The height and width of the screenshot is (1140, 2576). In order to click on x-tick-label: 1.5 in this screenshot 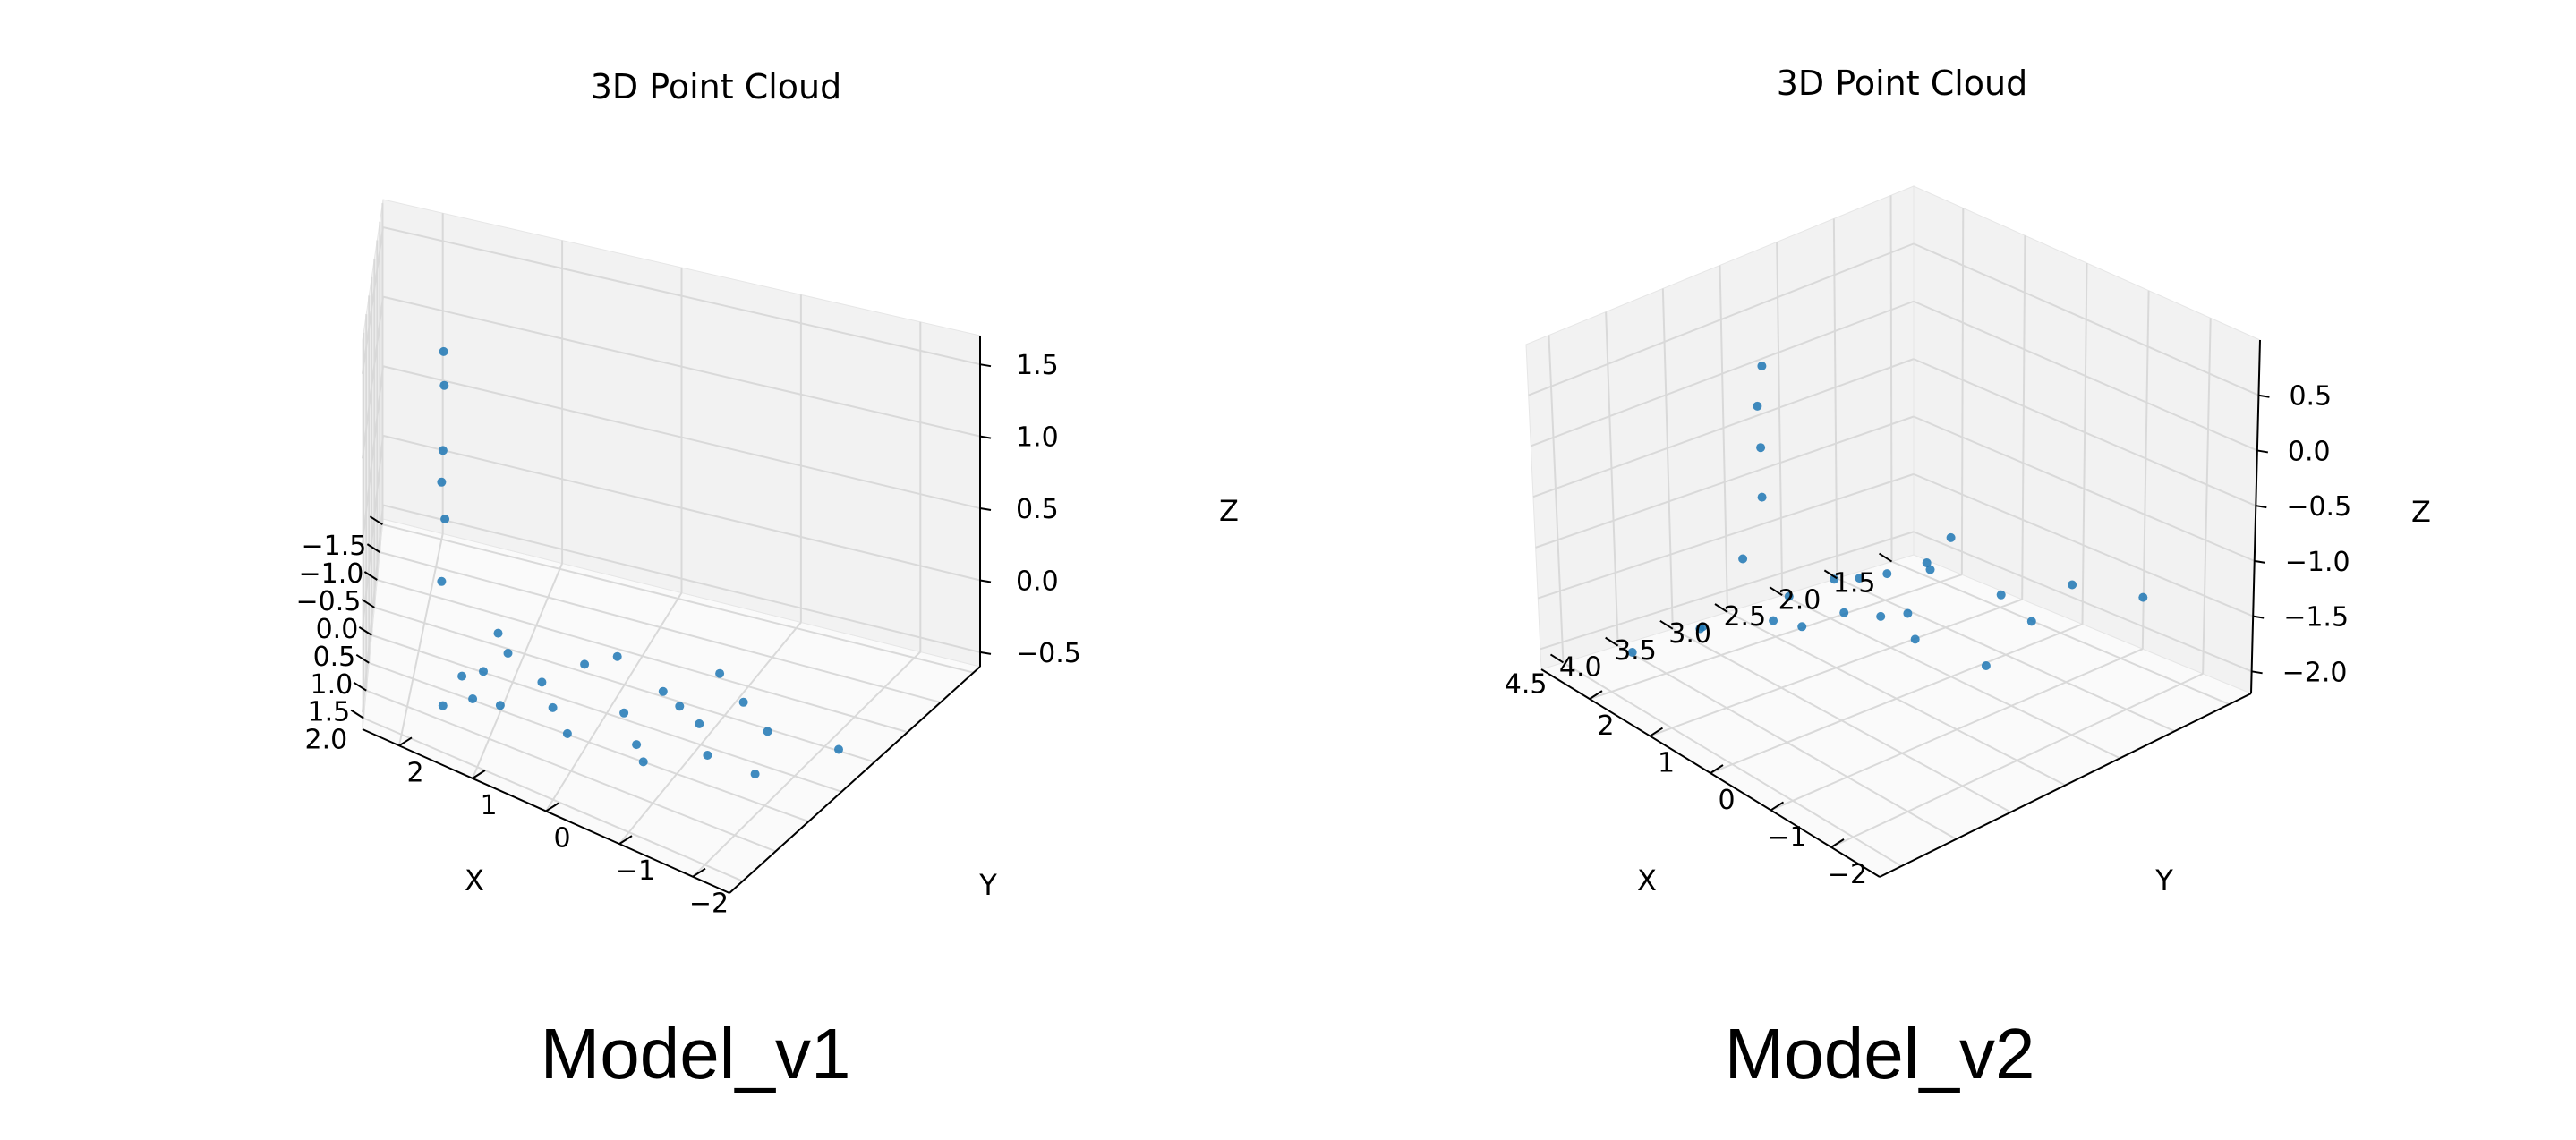, I will do `click(329, 712)`.